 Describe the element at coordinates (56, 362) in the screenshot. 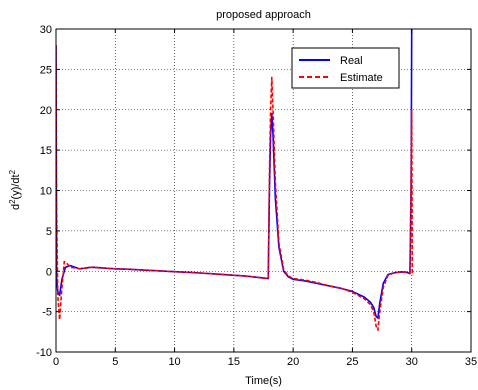

I see `x-tick-label: 0` at that location.